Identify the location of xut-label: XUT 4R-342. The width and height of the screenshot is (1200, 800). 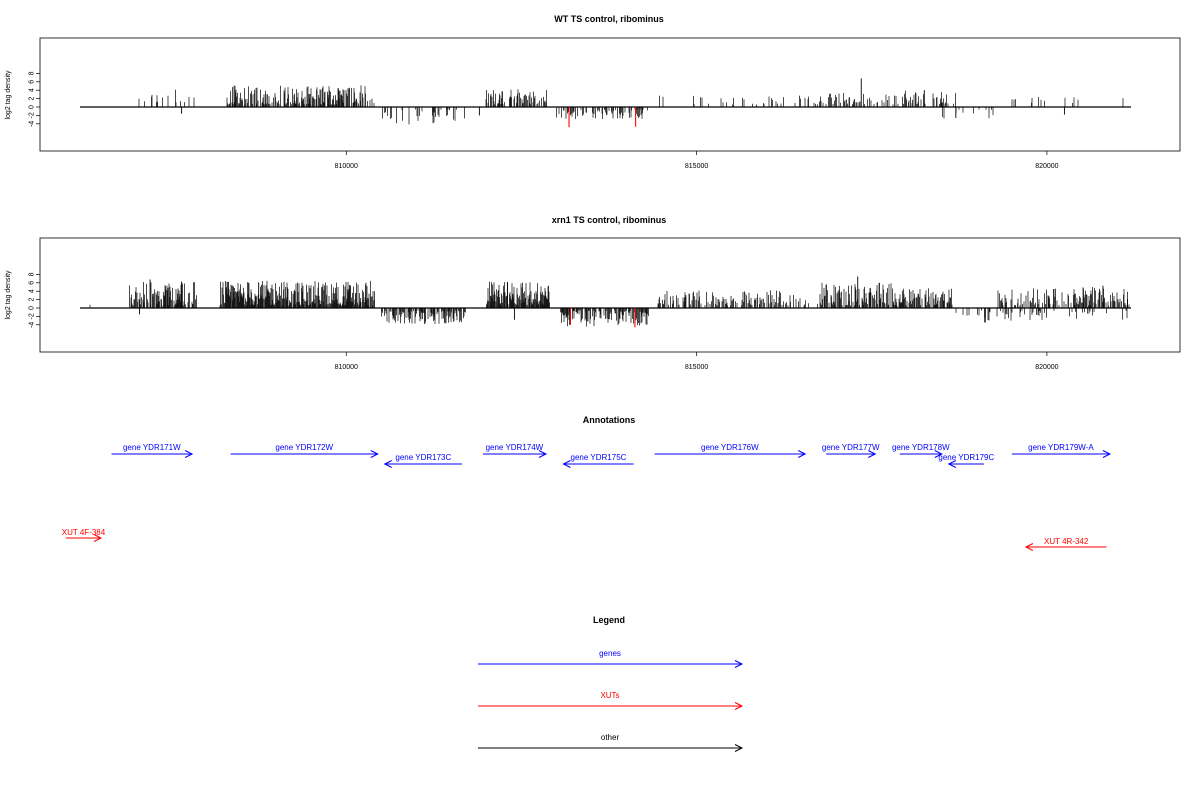
(1066, 541).